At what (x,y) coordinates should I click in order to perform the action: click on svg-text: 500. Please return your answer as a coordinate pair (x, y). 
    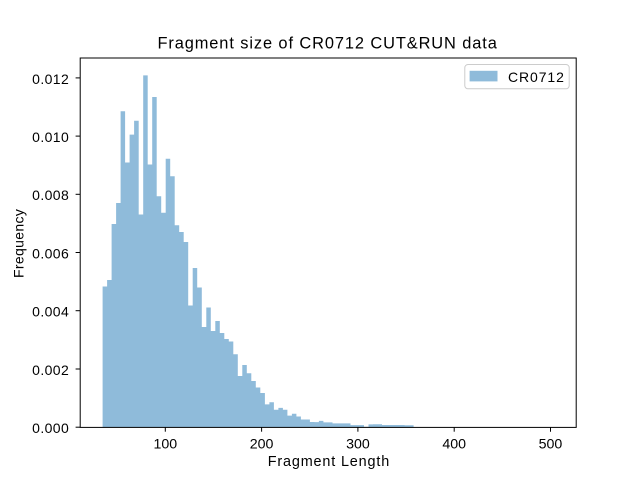
    Looking at the image, I should click on (551, 444).